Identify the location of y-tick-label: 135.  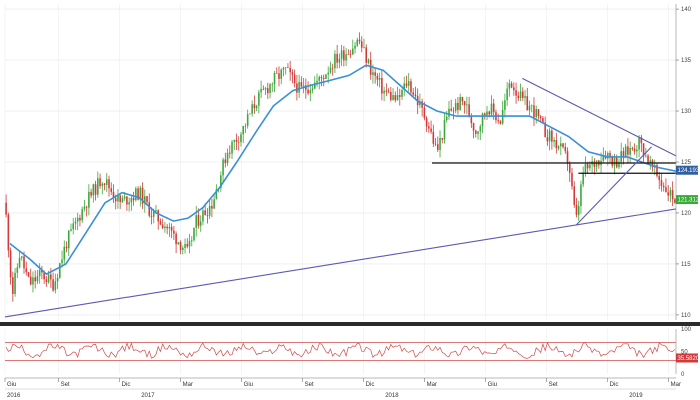
(686, 61).